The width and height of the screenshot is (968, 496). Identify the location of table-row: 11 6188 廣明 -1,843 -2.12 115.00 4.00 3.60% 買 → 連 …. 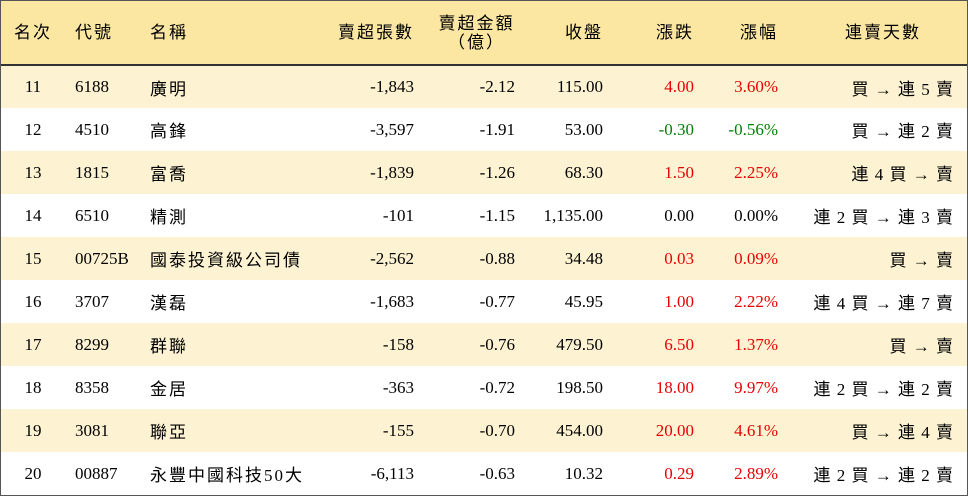
(484, 86).